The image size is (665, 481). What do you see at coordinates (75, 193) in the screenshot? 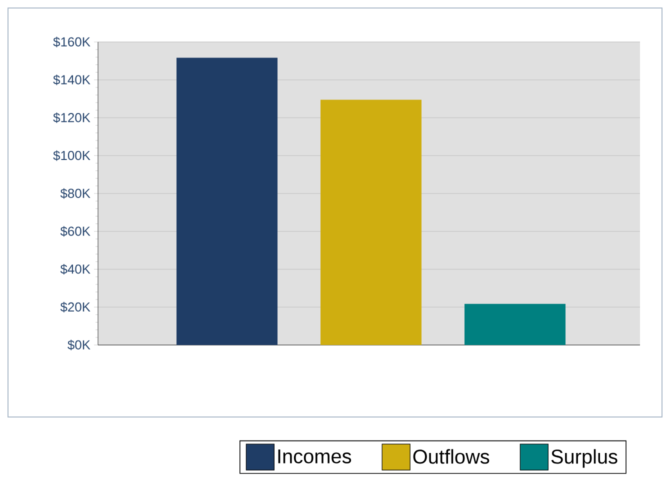
I see `y-tick-label: $80K` at bounding box center [75, 193].